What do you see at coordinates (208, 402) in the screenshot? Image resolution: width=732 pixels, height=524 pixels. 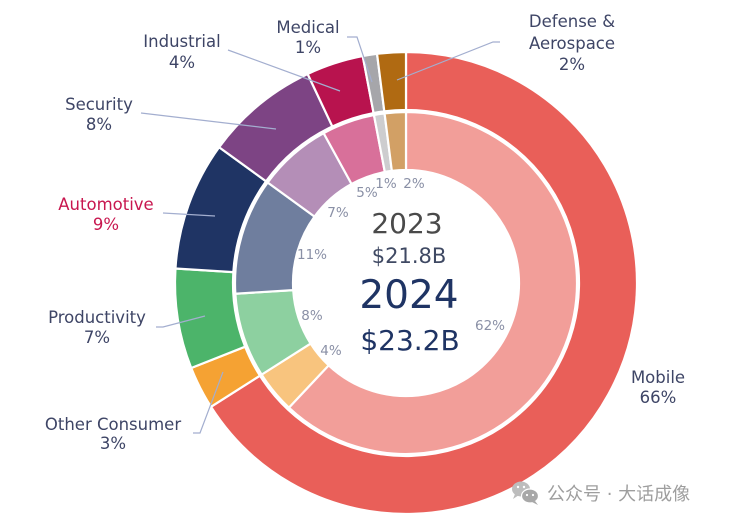 I see `leader-line-other-consumer` at bounding box center [208, 402].